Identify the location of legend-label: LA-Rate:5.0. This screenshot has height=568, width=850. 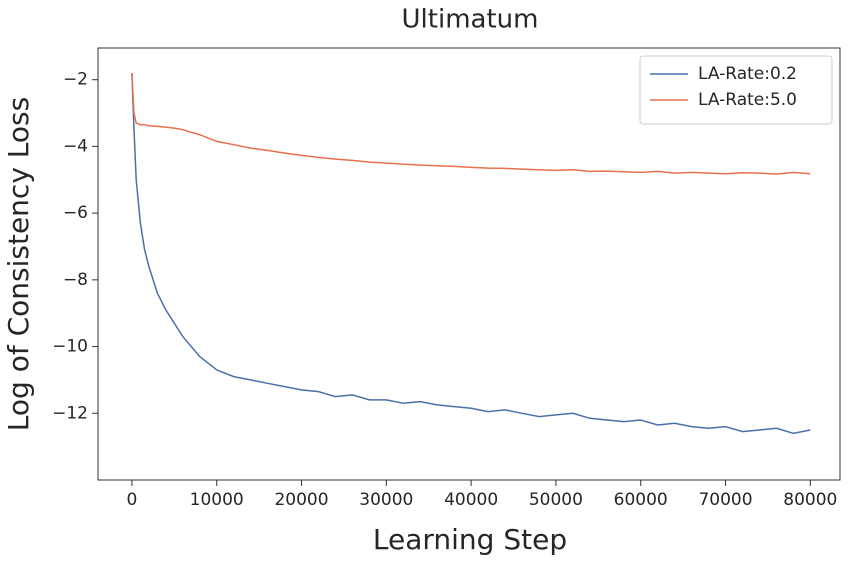
(747, 100).